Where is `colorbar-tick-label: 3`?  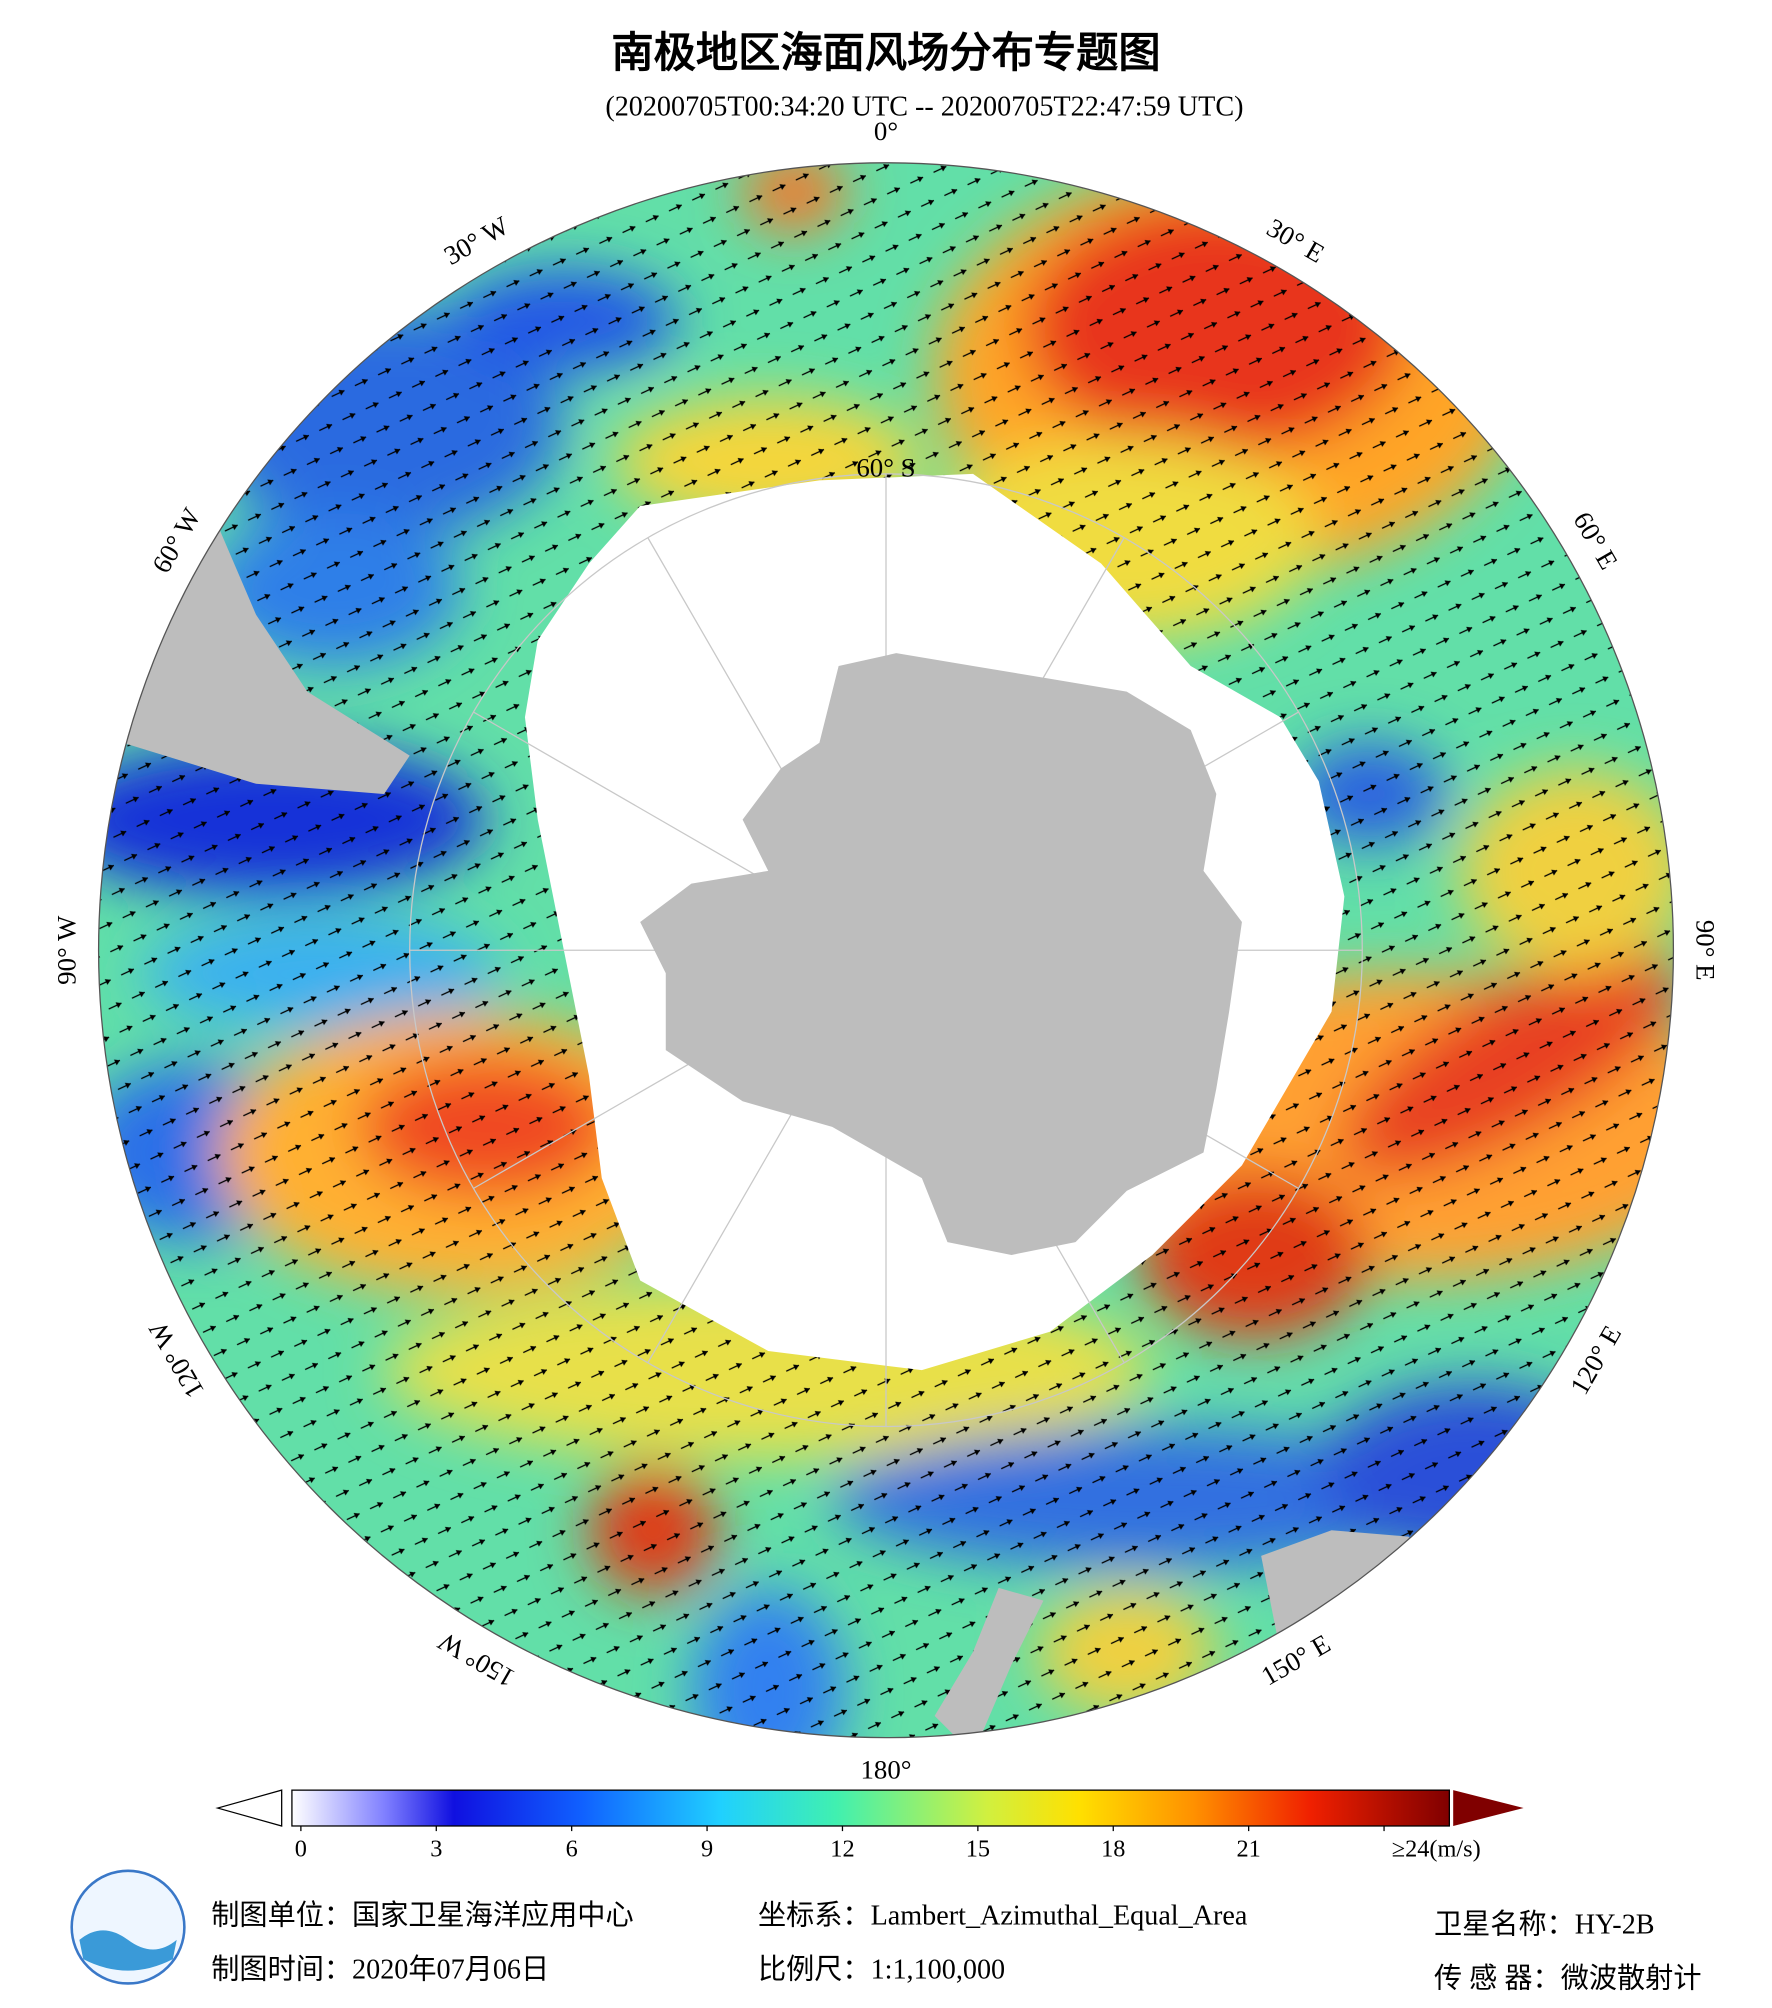 colorbar-tick-label: 3 is located at coordinates (436, 1849).